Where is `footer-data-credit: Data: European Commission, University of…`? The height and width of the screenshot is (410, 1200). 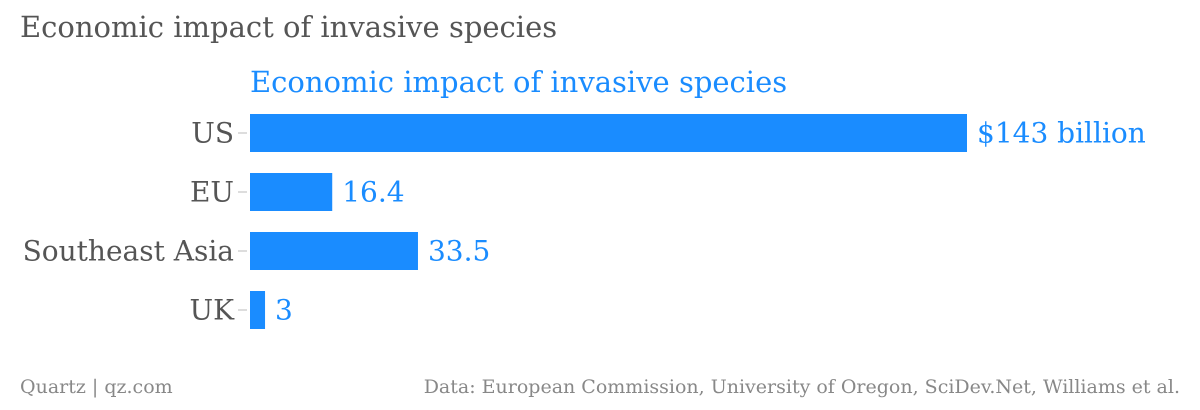 footer-data-credit: Data: European Commission, University of… is located at coordinates (801, 387).